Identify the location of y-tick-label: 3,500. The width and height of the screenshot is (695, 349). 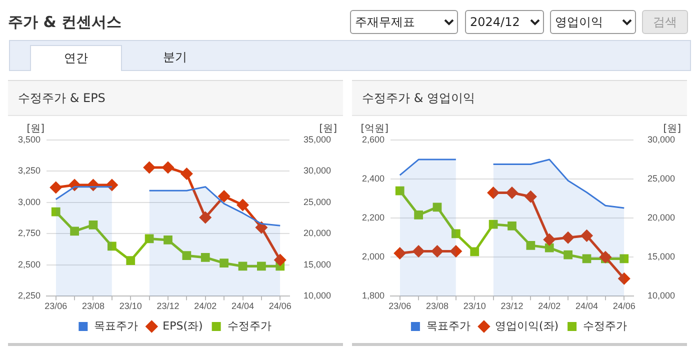
(29, 139).